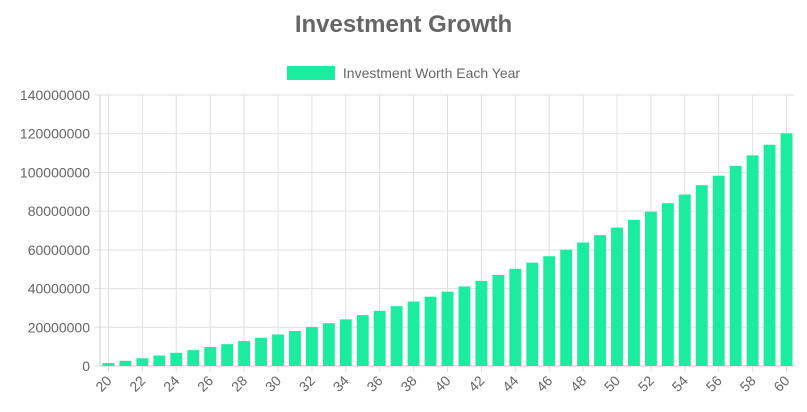 The height and width of the screenshot is (412, 807). Describe the element at coordinates (273, 383) in the screenshot. I see `x-tick-label: 30` at that location.